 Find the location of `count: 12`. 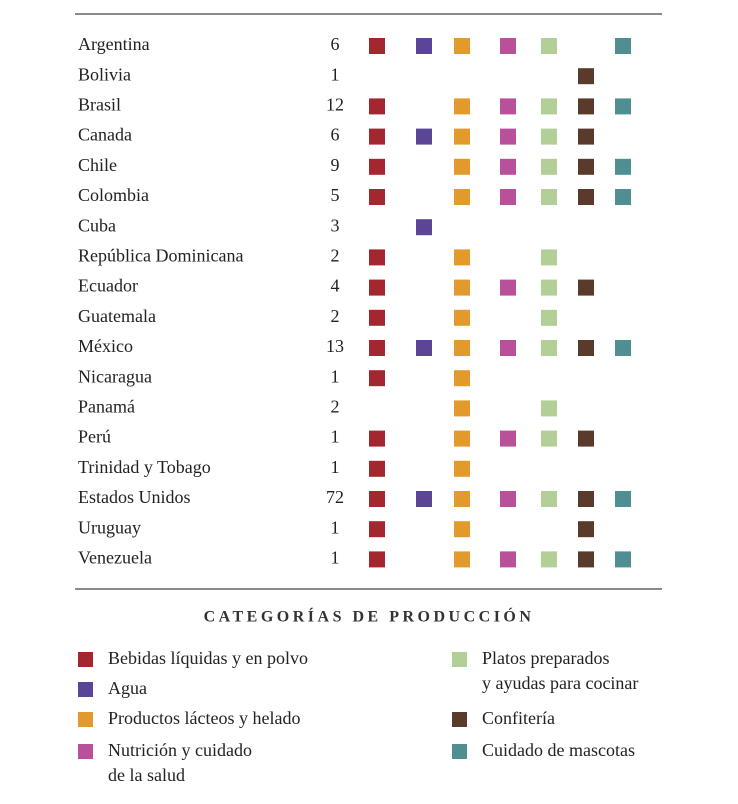

count: 12 is located at coordinates (335, 105).